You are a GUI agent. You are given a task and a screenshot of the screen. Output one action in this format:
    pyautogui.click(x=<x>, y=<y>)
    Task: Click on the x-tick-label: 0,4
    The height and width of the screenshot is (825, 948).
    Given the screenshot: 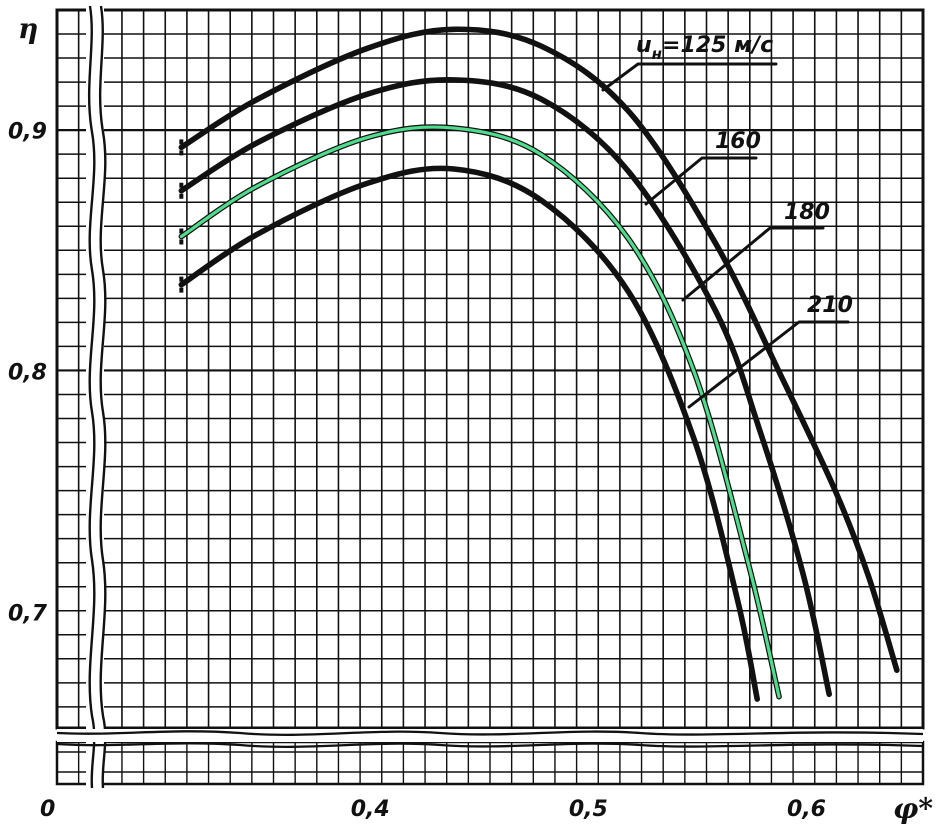 What is the action you would take?
    pyautogui.click(x=370, y=809)
    